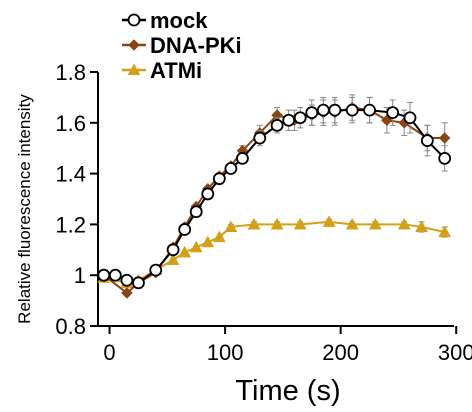 The width and height of the screenshot is (472, 412). I want to click on x-tick-label: 300, so click(455, 352).